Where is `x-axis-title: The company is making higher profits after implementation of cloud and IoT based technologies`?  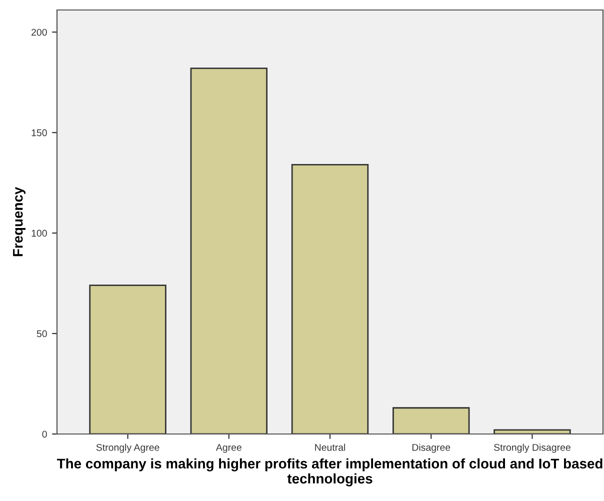 x-axis-title: The company is making higher profits after implementation of cloud and IoT based technologies is located at coordinates (329, 472).